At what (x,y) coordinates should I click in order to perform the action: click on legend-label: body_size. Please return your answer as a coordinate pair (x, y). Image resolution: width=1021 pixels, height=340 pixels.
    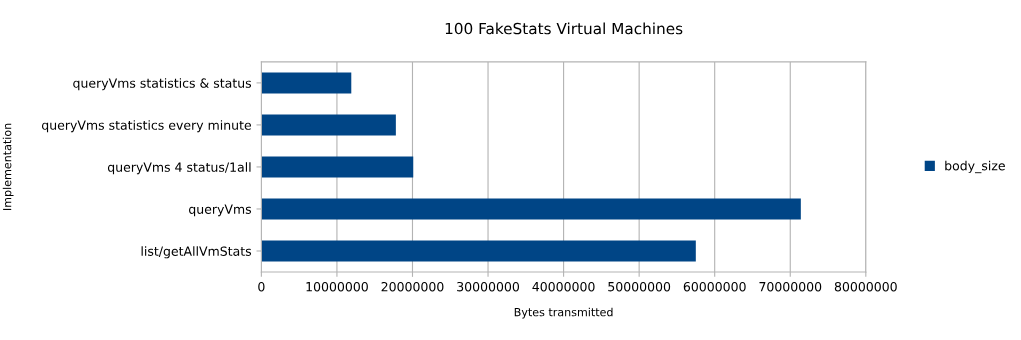
    Looking at the image, I should click on (975, 167).